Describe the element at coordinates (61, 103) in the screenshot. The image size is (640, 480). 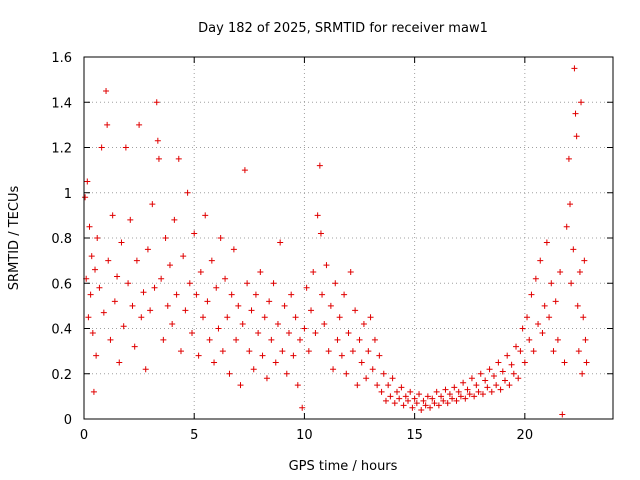
I see `y-tick-label: 1.4` at that location.